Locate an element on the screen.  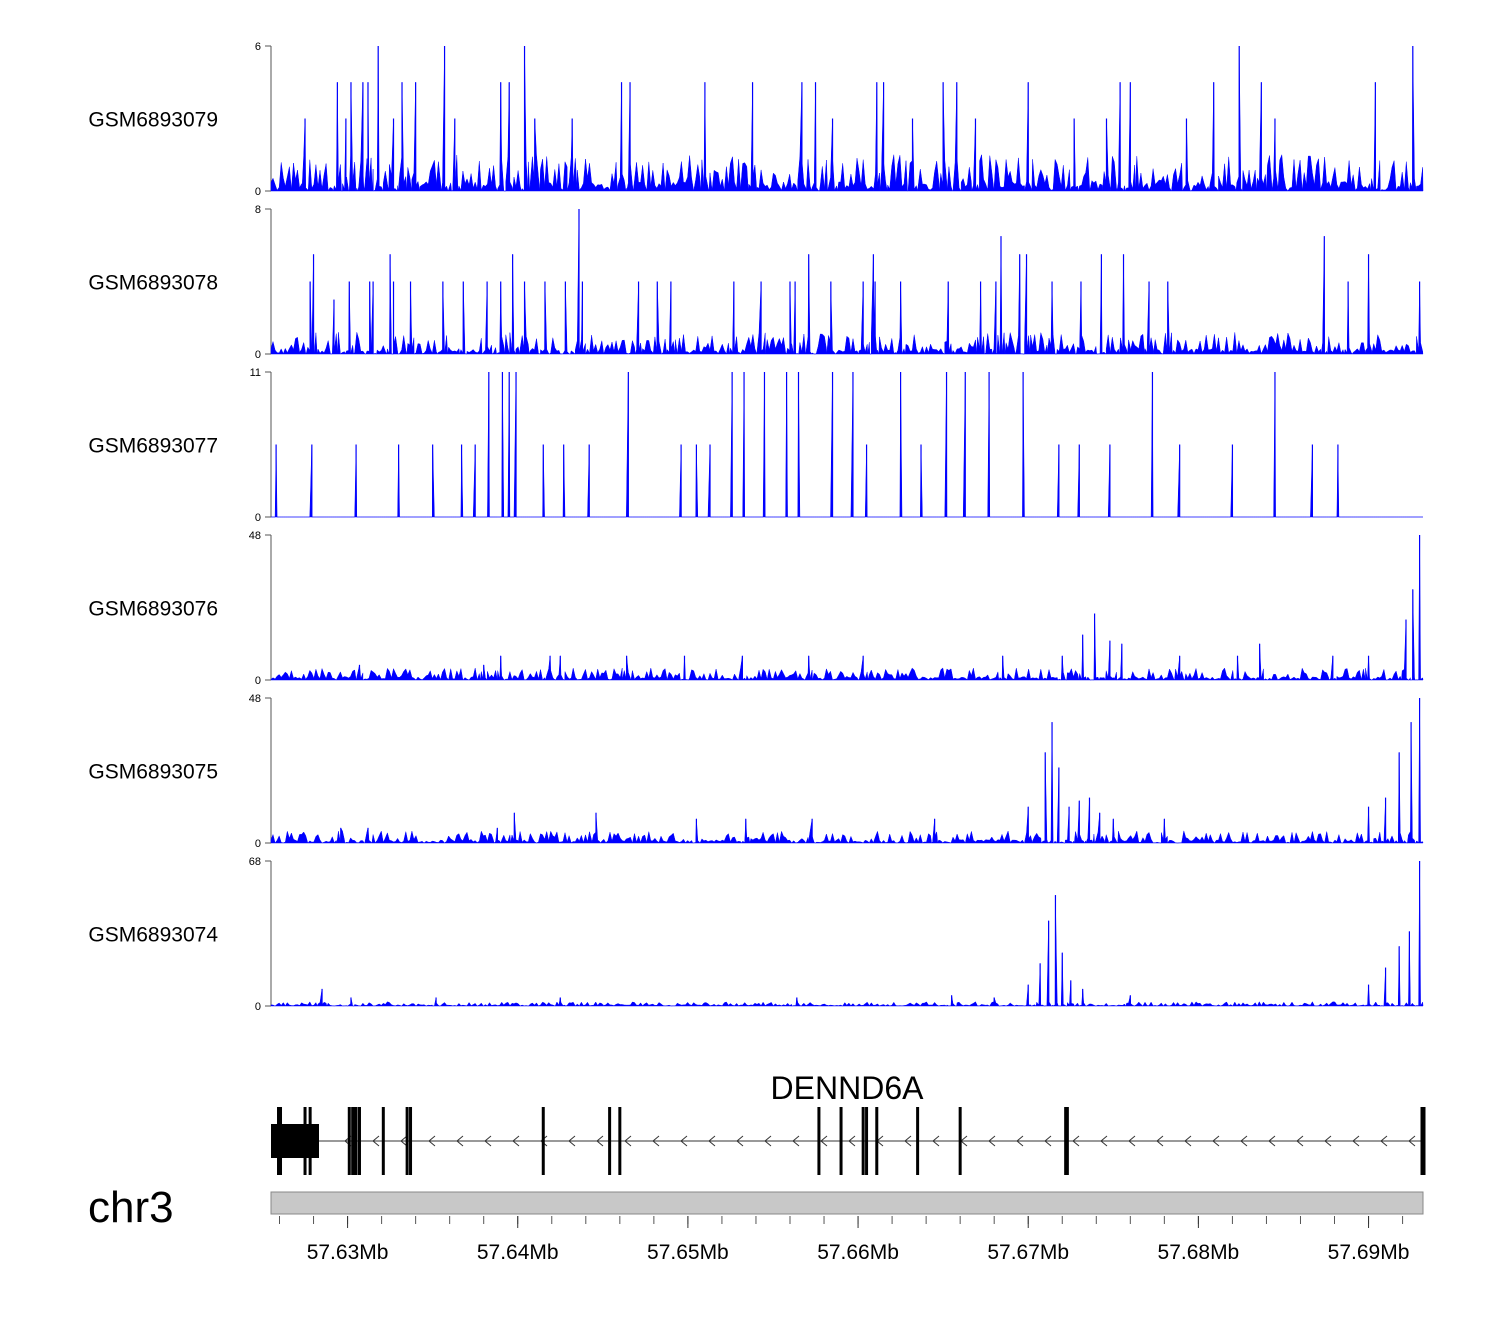
x-tick-label: 57.68Mb is located at coordinates (1199, 1252).